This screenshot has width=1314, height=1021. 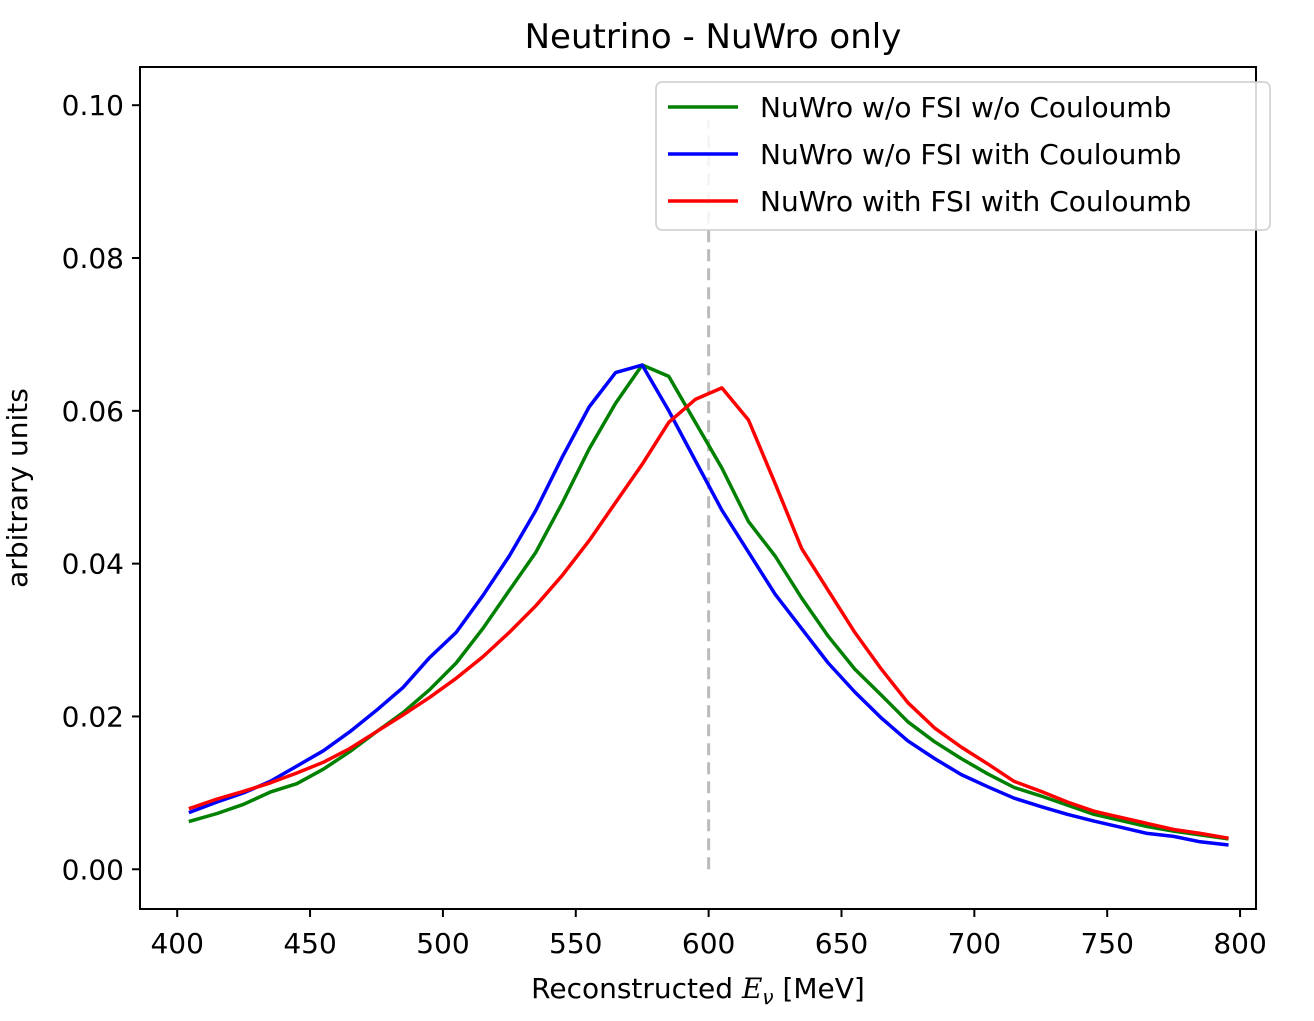 I want to click on x-tick-label: 800, so click(x=1239, y=943).